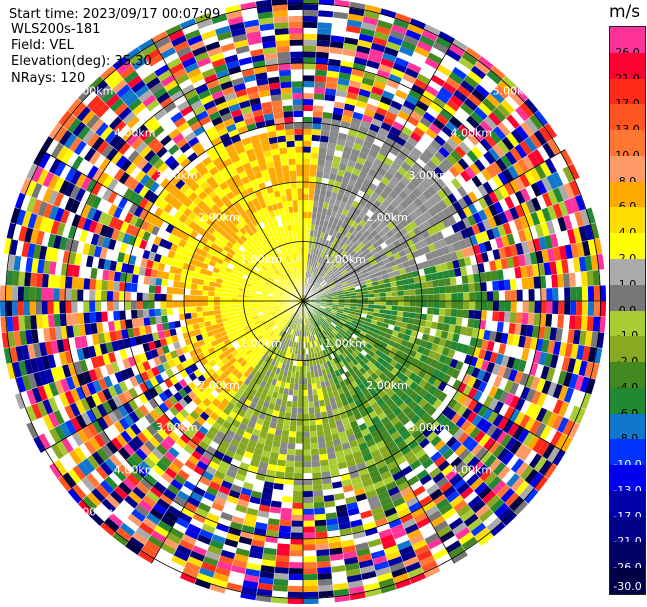  I want to click on instrument-label: WLS200s-181, so click(56, 29).